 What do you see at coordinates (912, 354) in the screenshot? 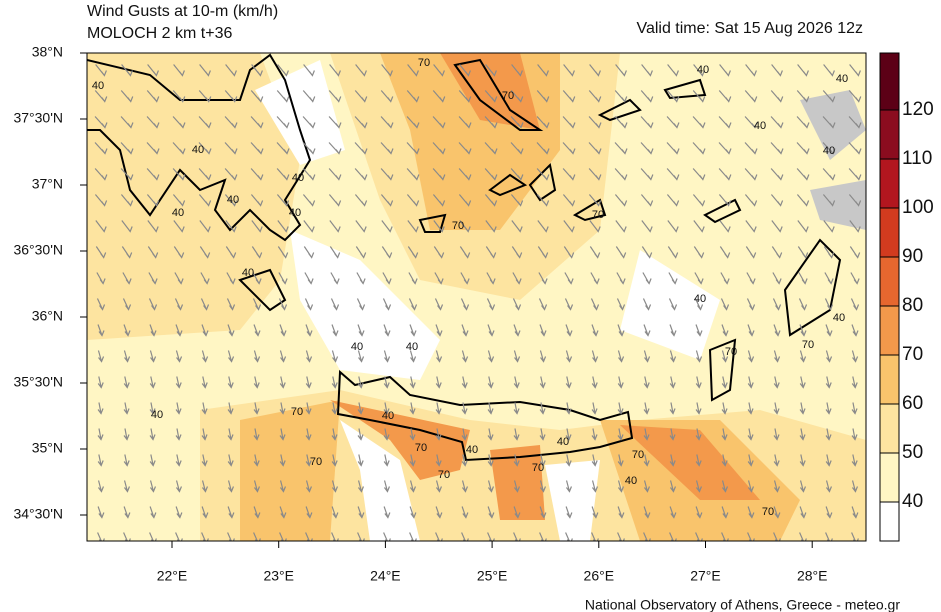
I see `colorbar-label: 70` at bounding box center [912, 354].